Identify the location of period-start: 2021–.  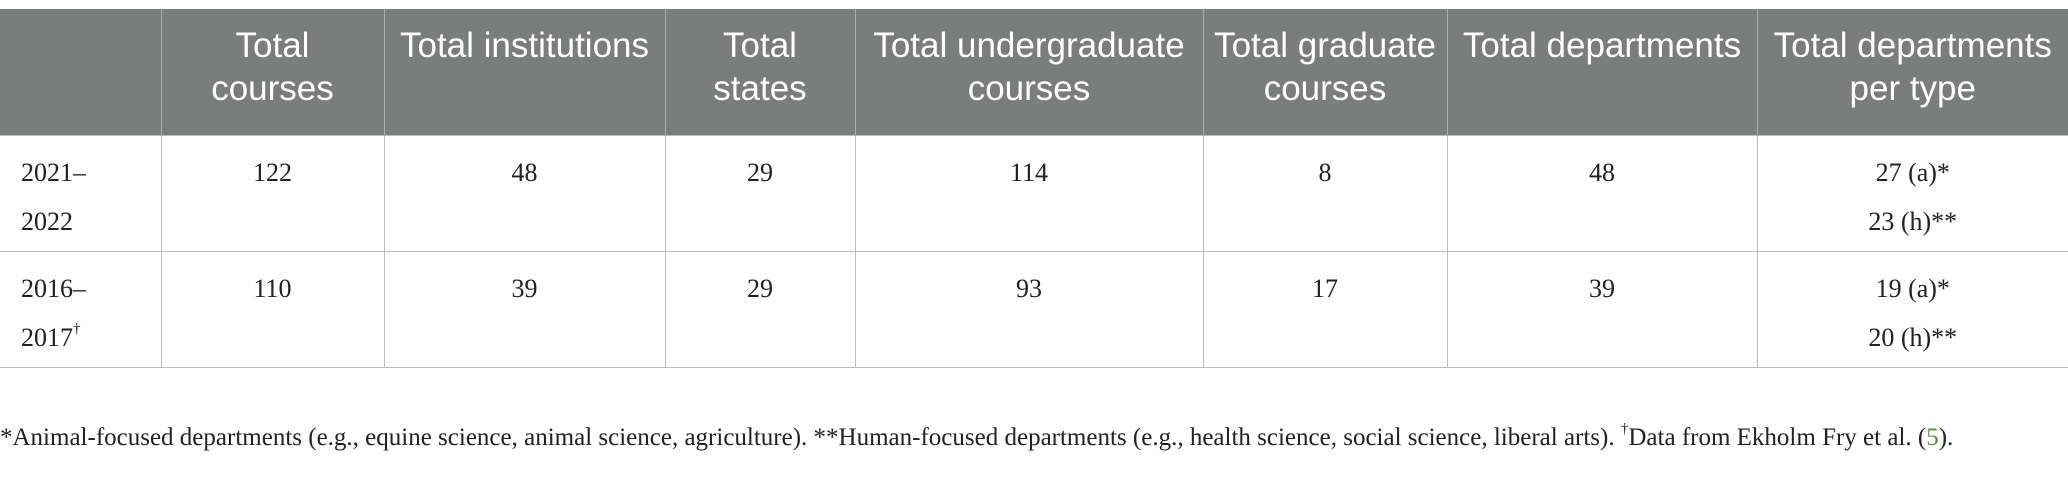
(53, 172).